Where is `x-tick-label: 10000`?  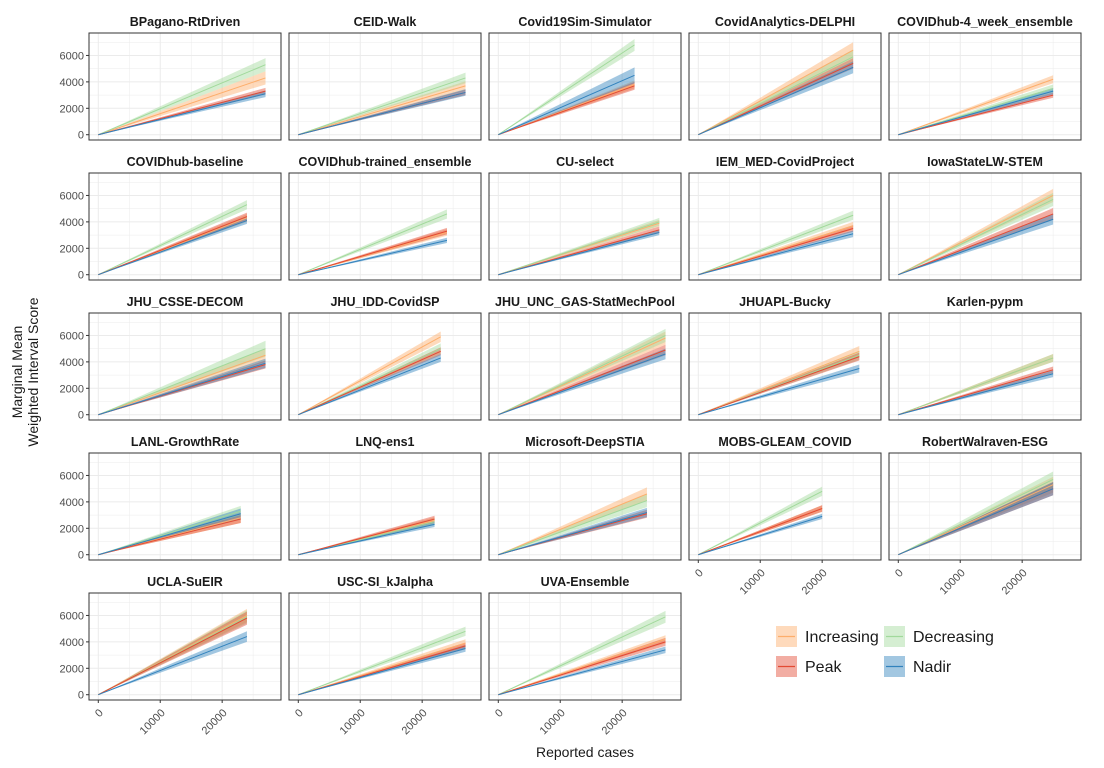 x-tick-label: 10000 is located at coordinates (553, 722).